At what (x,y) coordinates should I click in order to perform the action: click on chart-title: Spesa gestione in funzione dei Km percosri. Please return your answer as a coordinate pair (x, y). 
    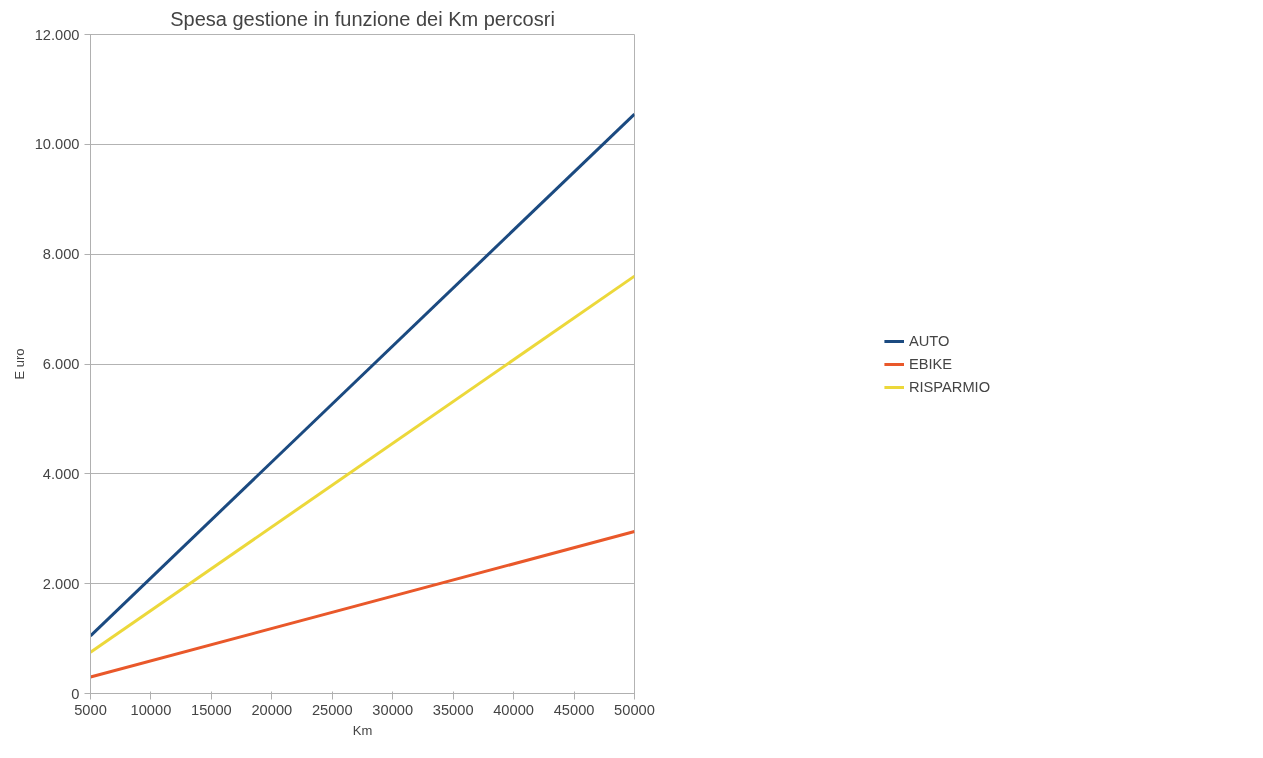
    Looking at the image, I should click on (362, 18).